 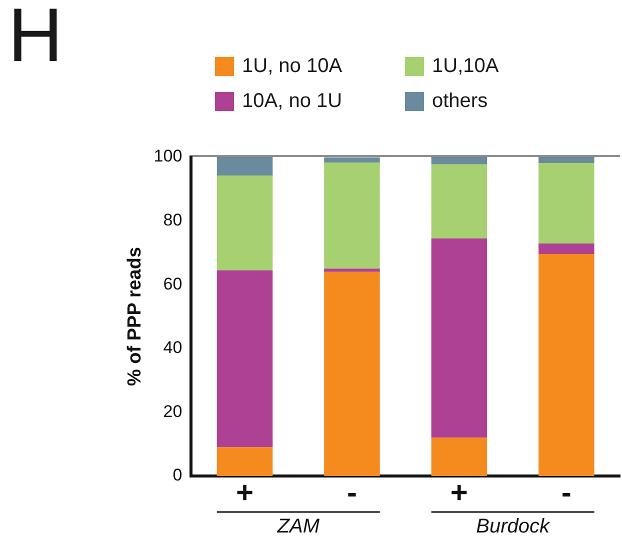 I want to click on legend-label: others, so click(x=460, y=101).